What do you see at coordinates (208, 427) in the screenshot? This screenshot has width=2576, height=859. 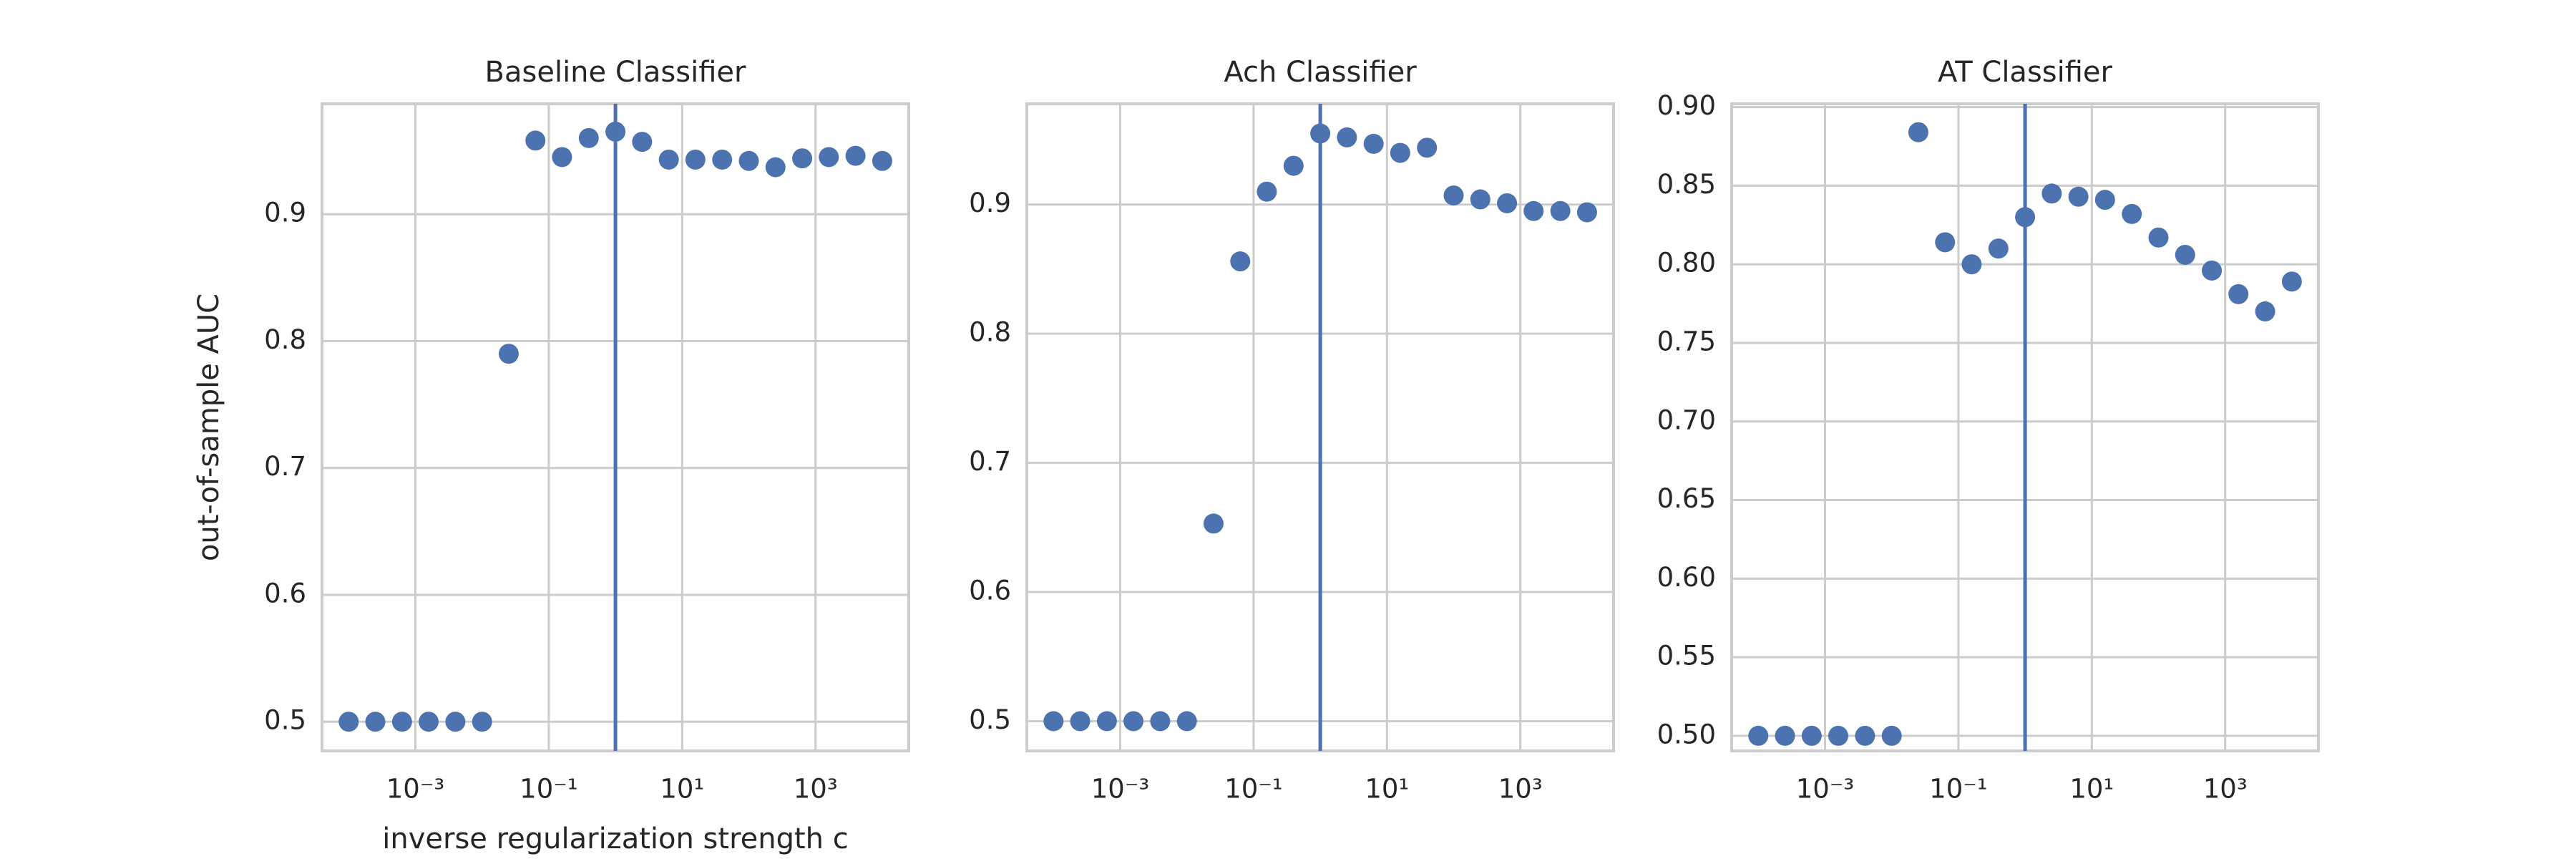 I see `y-axis-label: out-of-sample AUC` at bounding box center [208, 427].